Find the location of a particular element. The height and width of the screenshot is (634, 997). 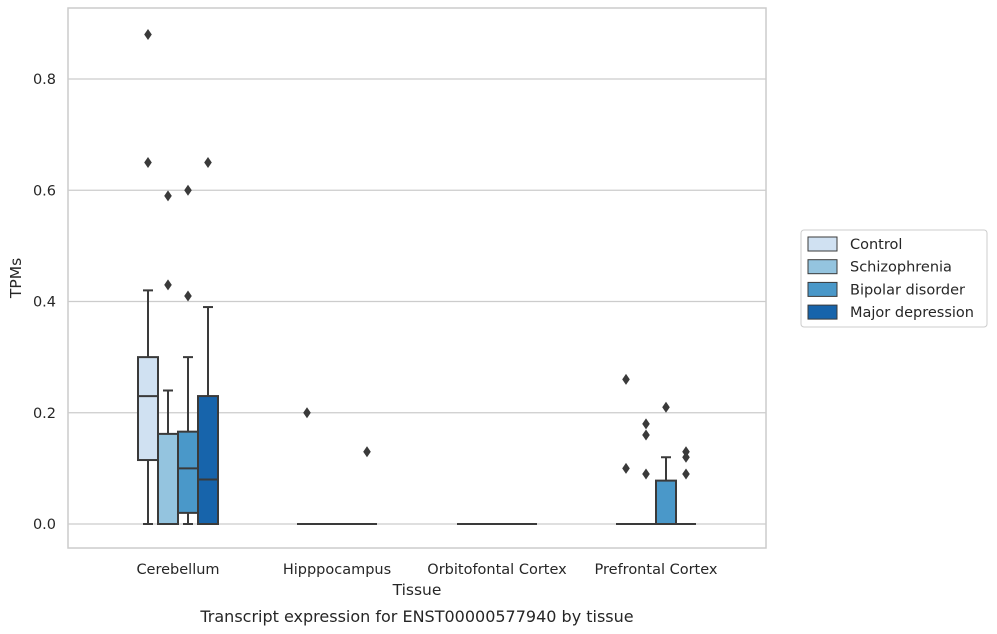

legend-frame is located at coordinates (894, 278).